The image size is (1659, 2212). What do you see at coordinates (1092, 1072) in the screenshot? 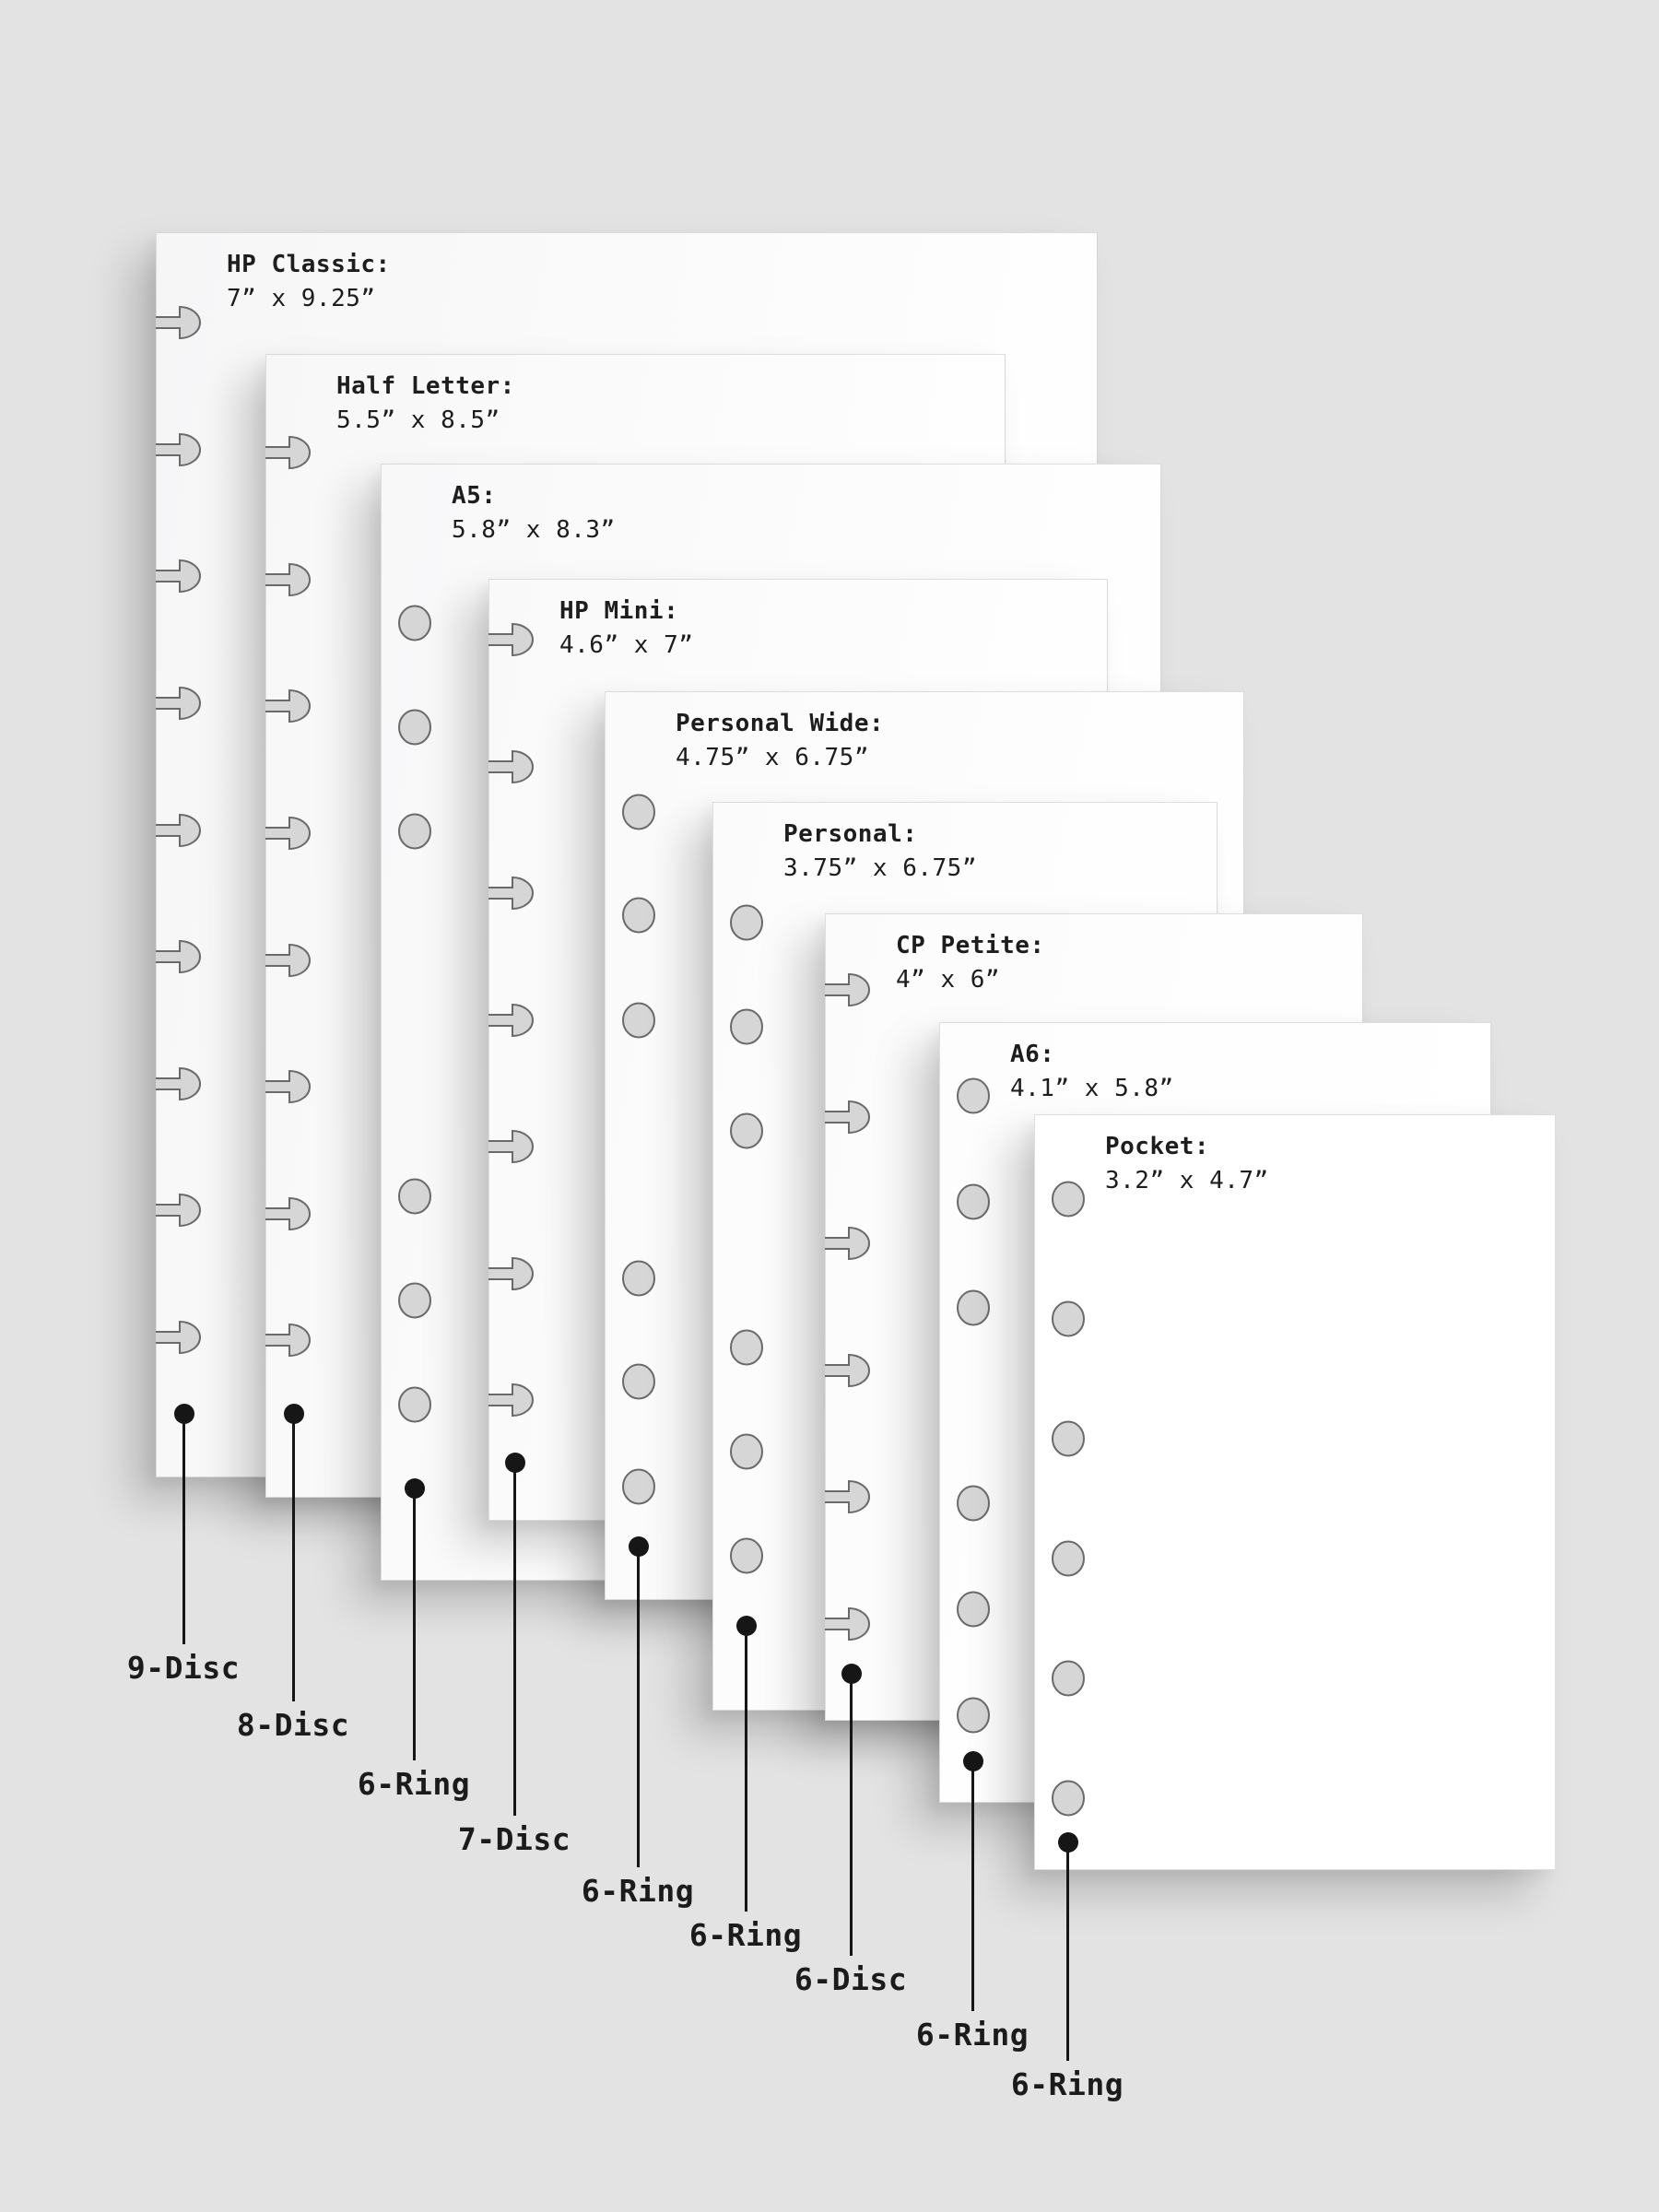
I see `page-label: A6: 4.1” x 5.8”` at bounding box center [1092, 1072].